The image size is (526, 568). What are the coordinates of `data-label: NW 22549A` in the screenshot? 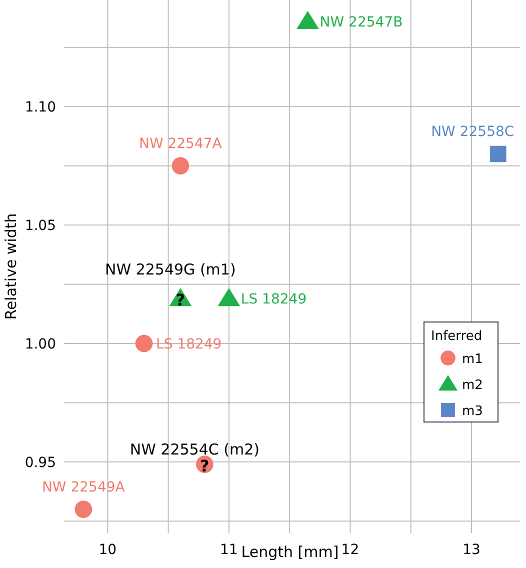 It's located at (84, 487).